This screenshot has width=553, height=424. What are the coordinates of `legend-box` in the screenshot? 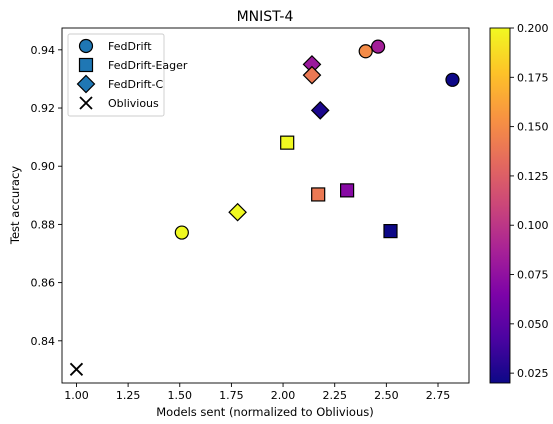 It's located at (116, 75).